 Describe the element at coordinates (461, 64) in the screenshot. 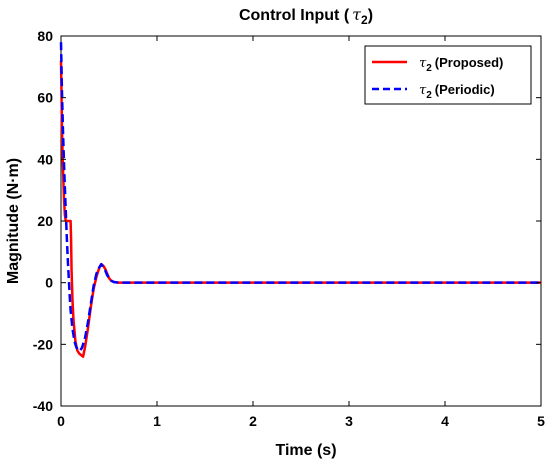

I see `legend-entry-proposed: τ2 (Proposed)` at that location.